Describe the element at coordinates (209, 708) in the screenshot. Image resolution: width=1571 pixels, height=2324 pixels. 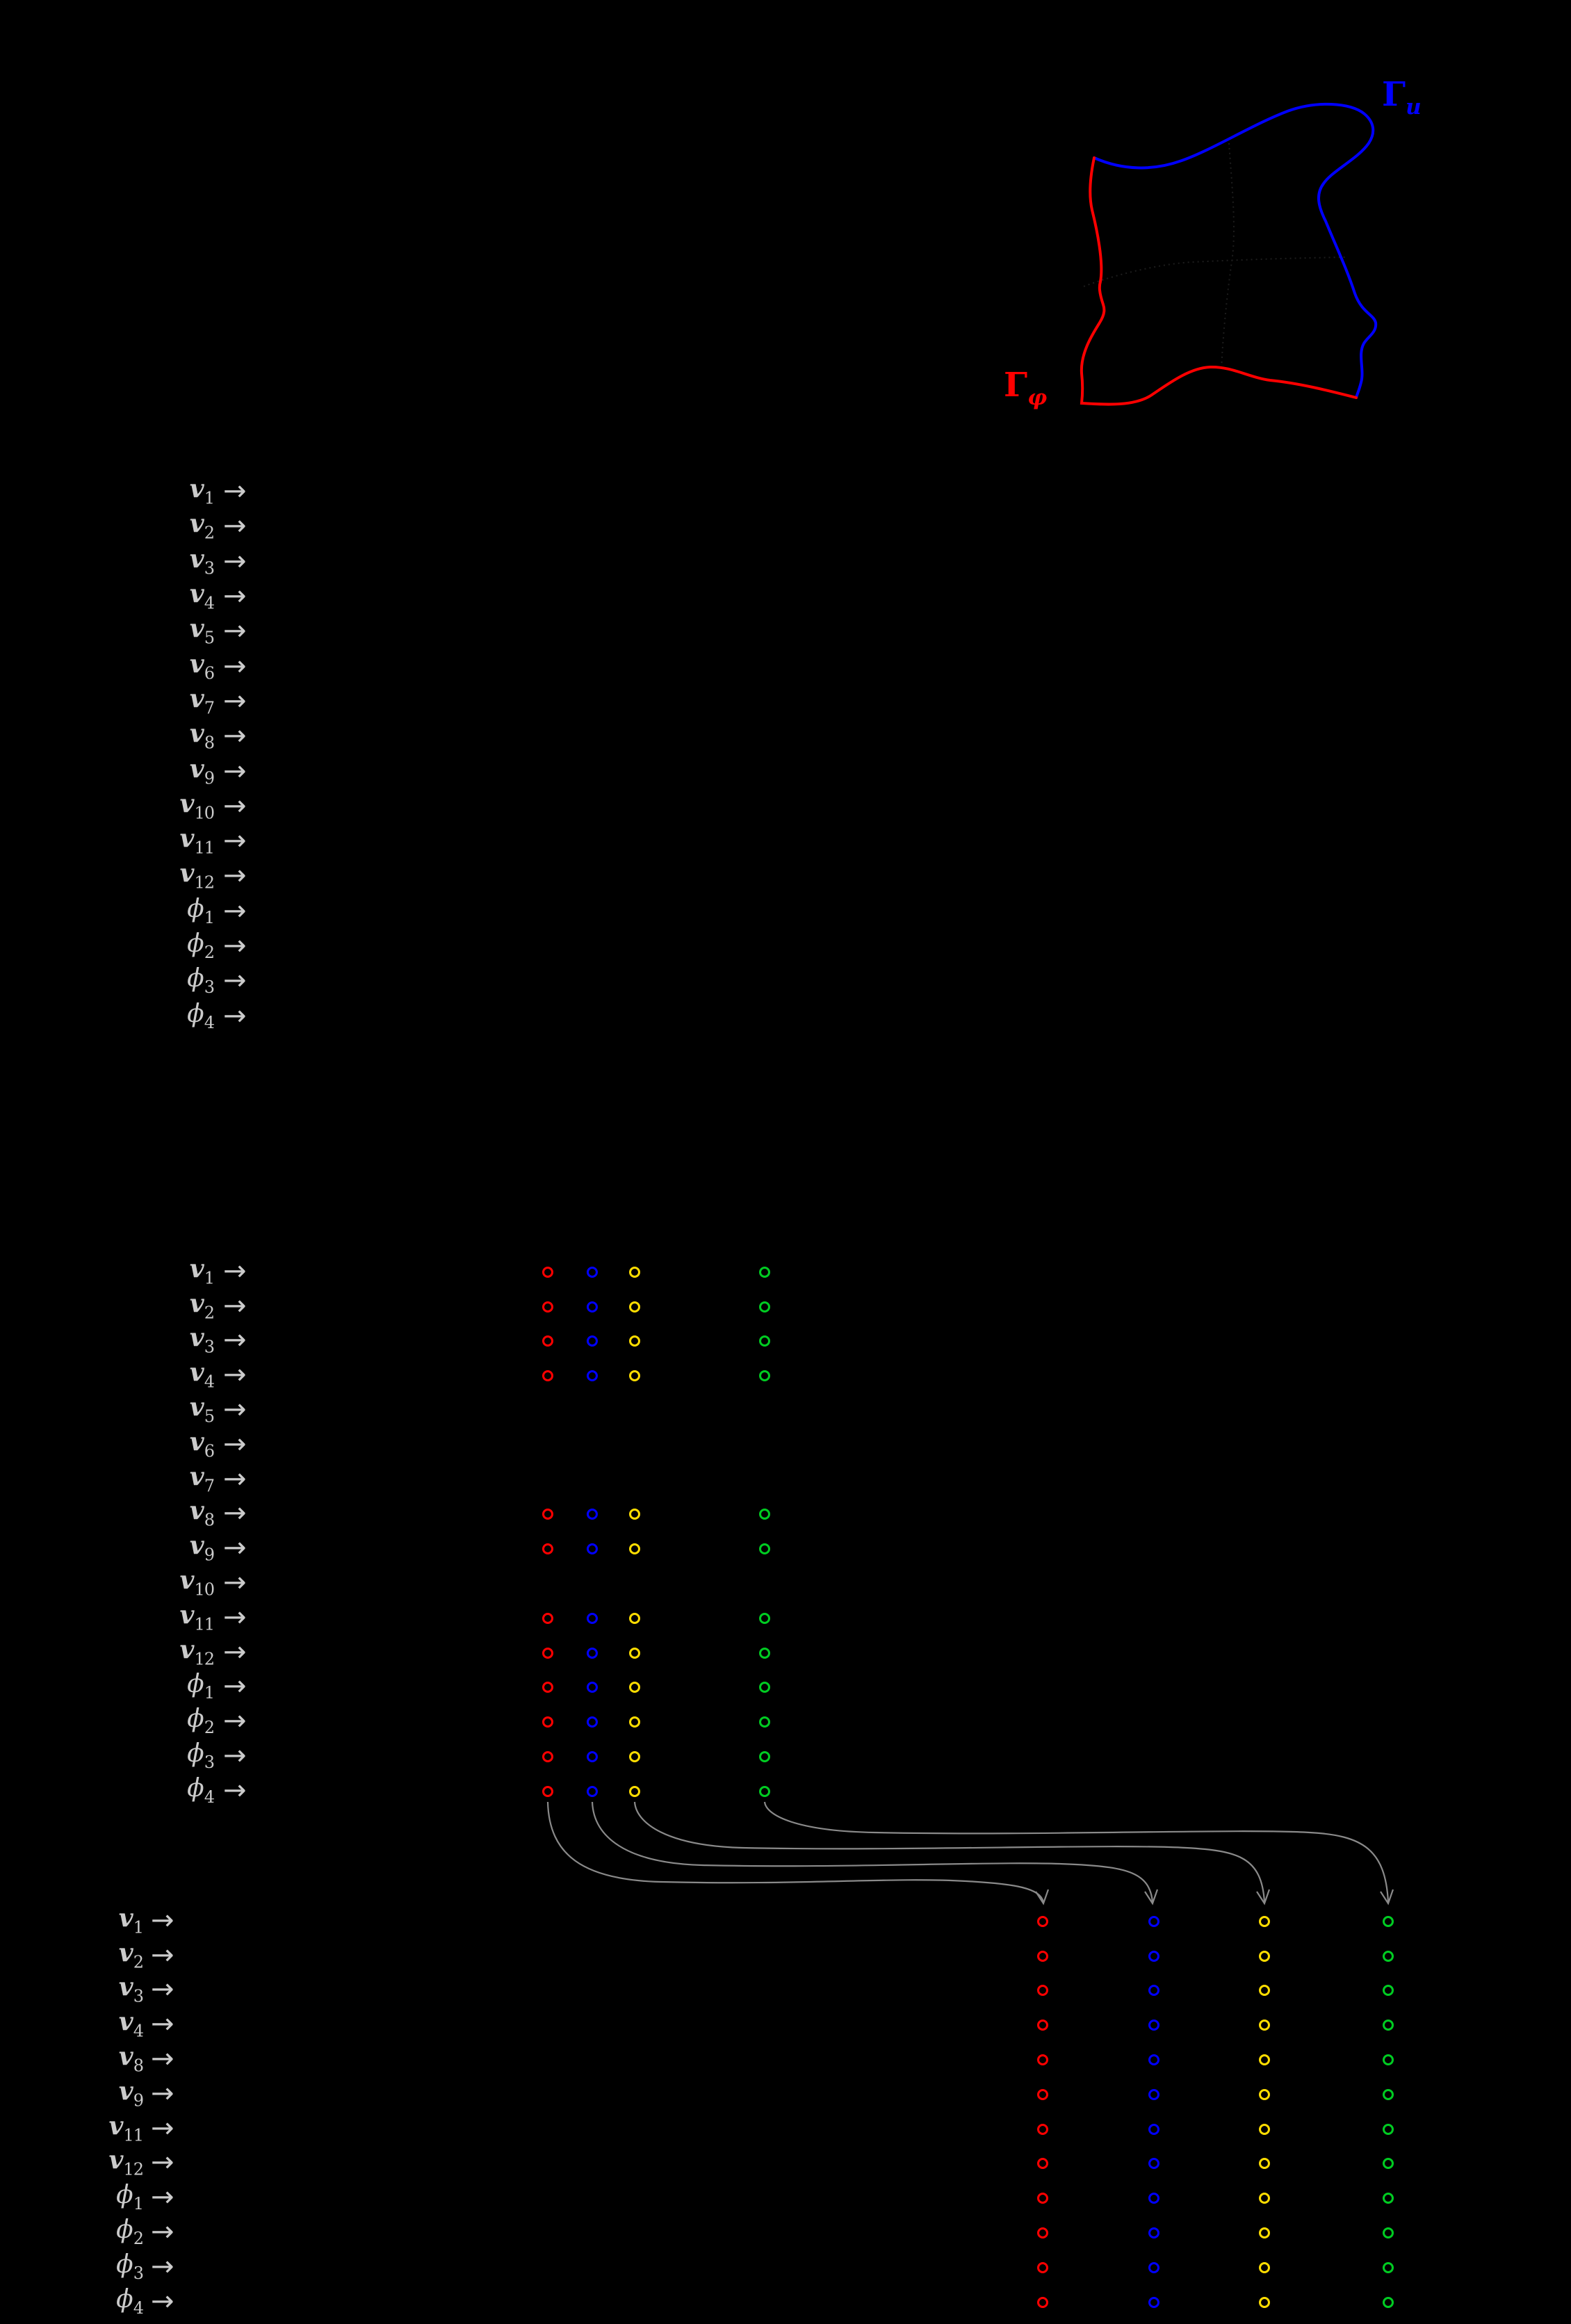
I see `basis-subscript: 7` at that location.